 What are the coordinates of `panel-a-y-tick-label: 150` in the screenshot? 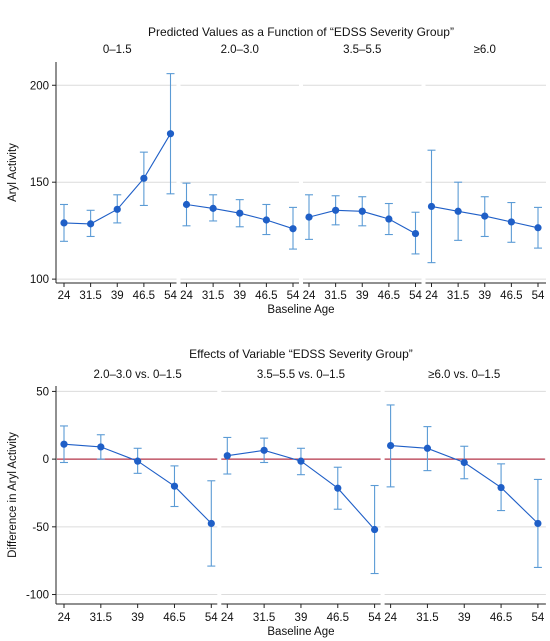 It's located at (39, 183).